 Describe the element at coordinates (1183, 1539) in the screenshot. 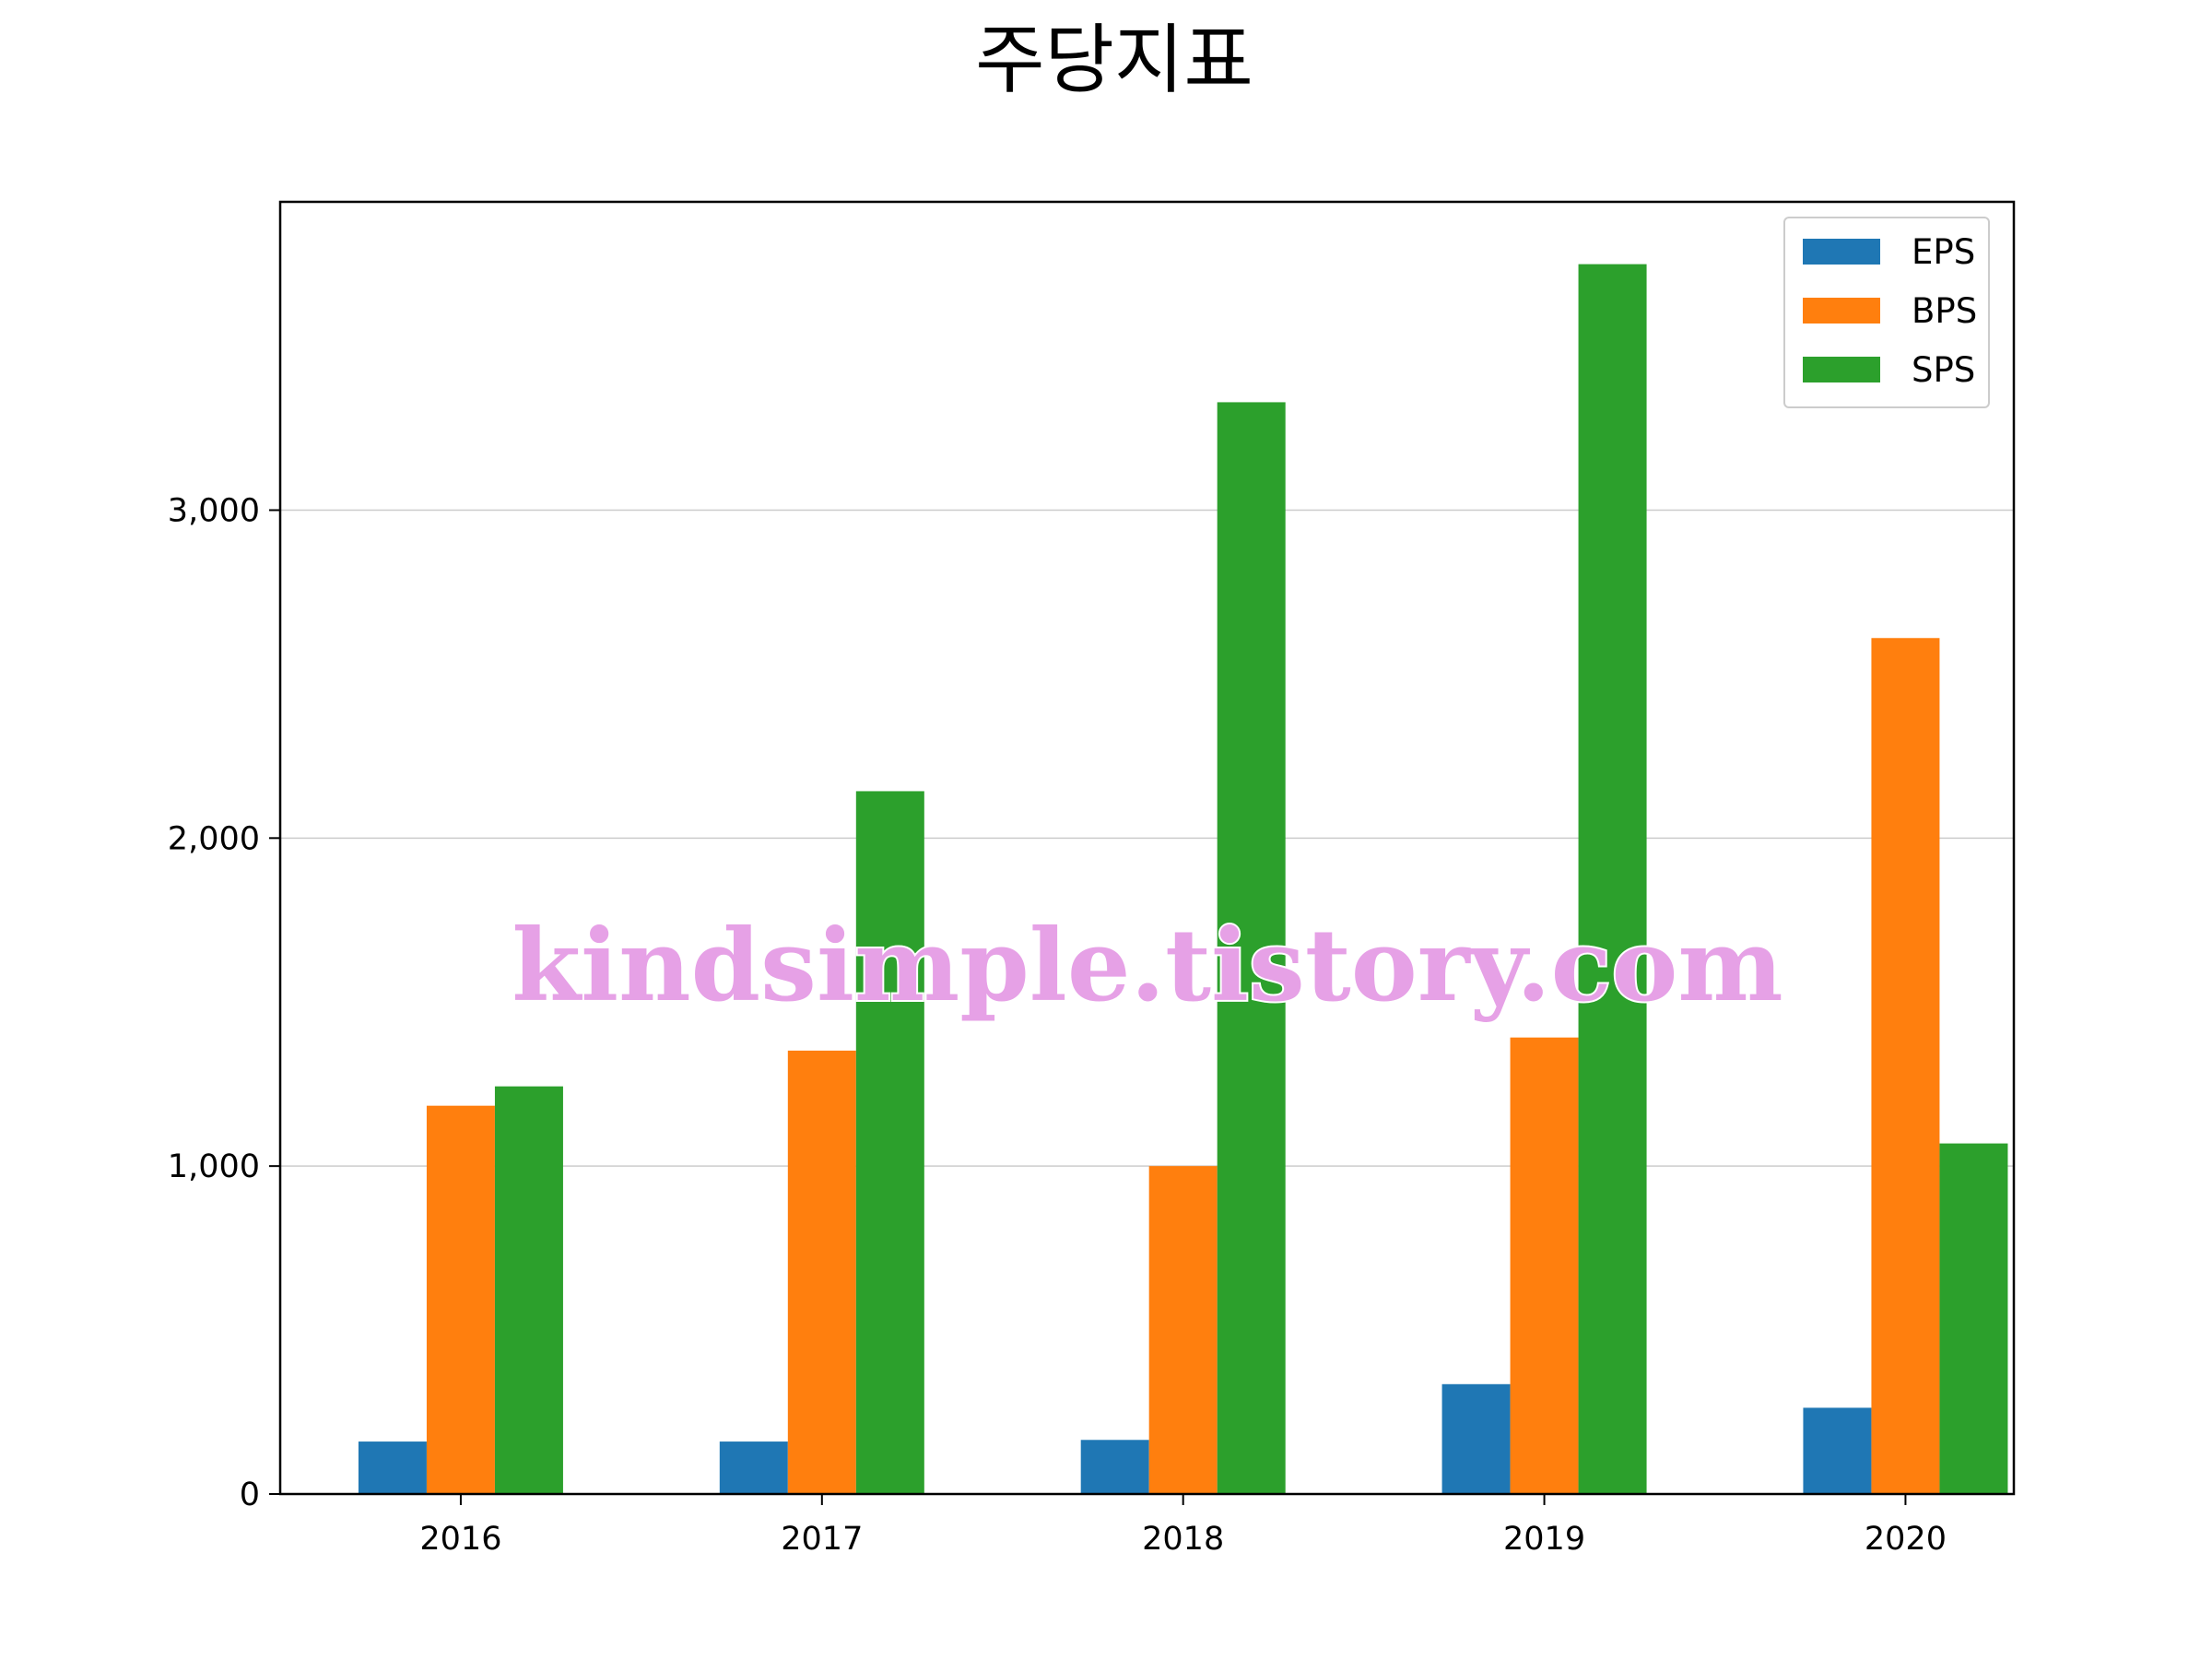

I see `x-tick-label: 2018` at that location.